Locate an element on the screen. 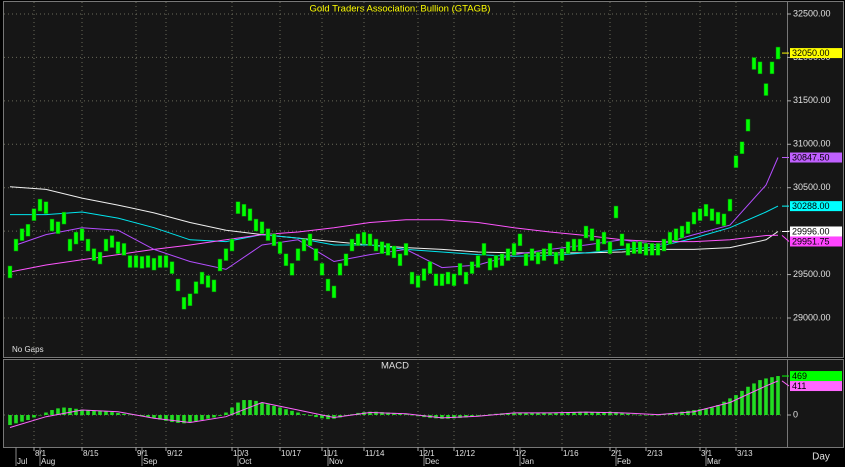  value-marker-pointer is located at coordinates (785, 383).